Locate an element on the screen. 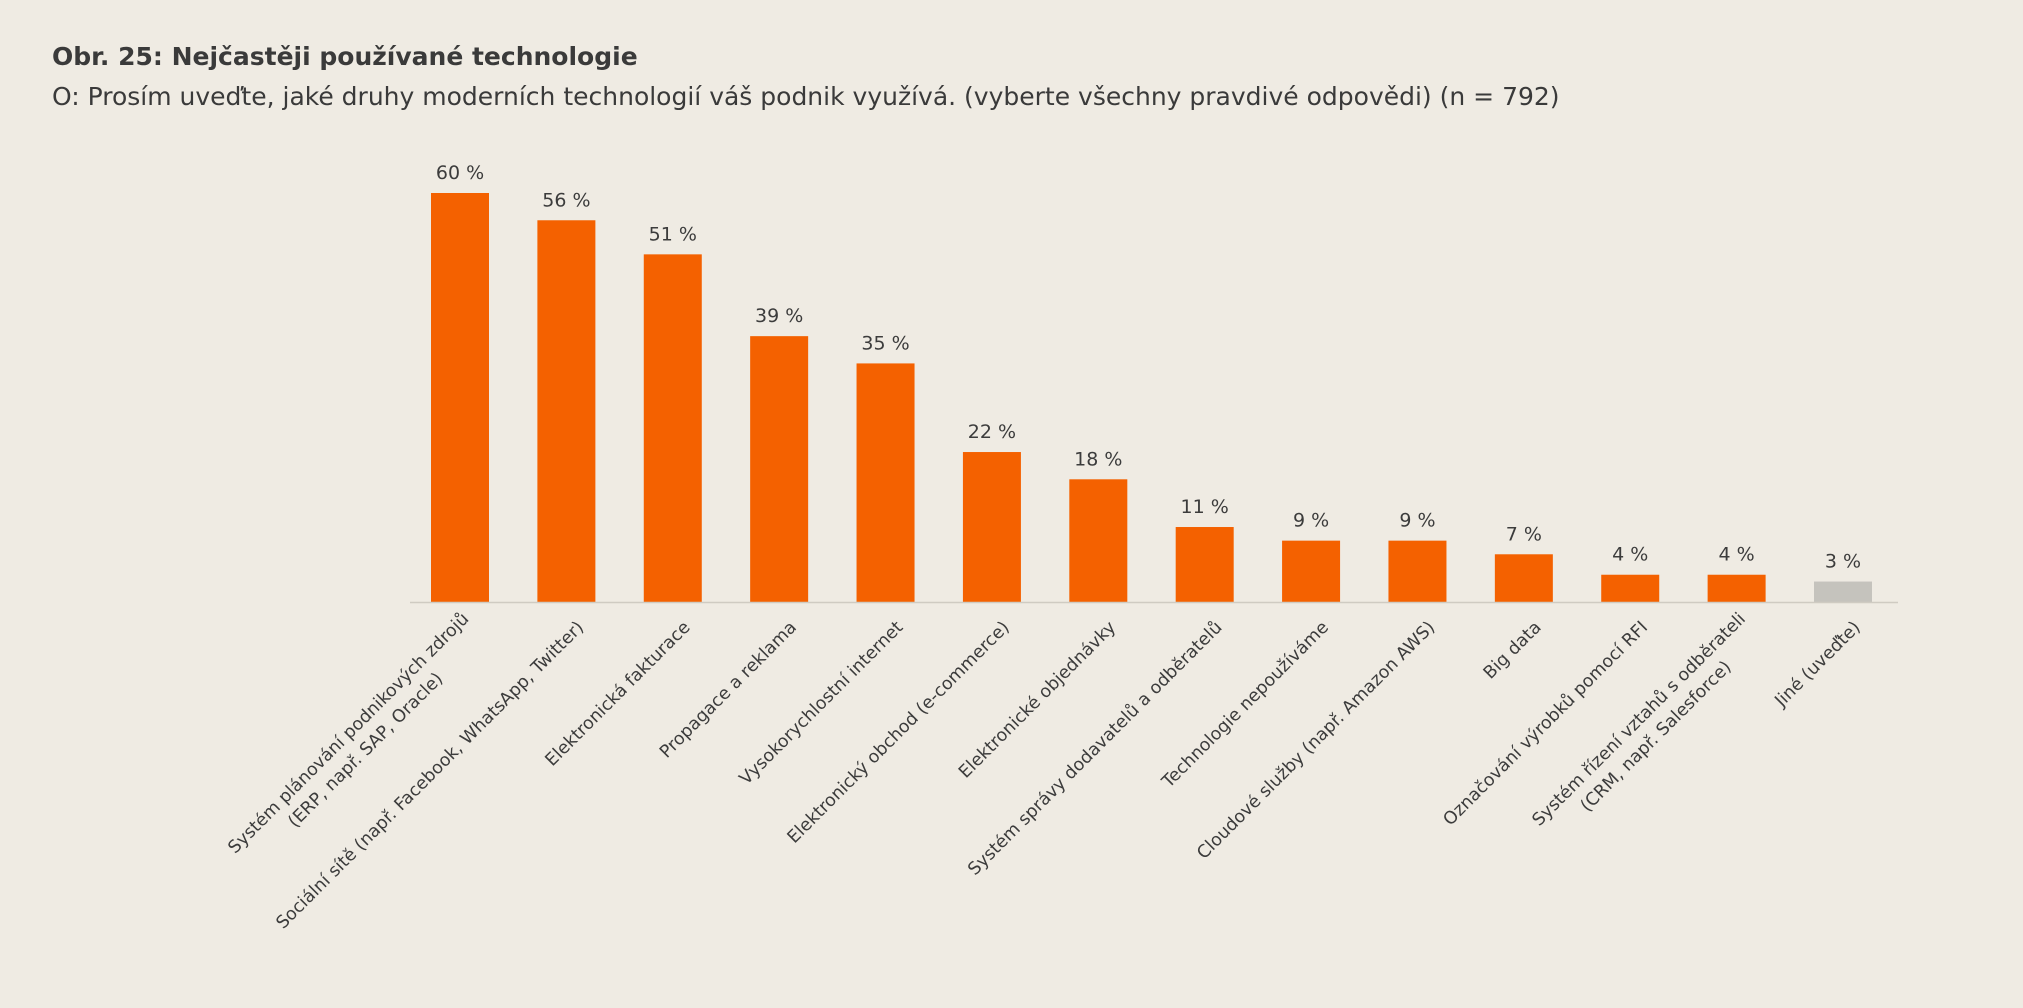 The width and height of the screenshot is (2023, 1008). value-label-3: 51 % is located at coordinates (673, 234).